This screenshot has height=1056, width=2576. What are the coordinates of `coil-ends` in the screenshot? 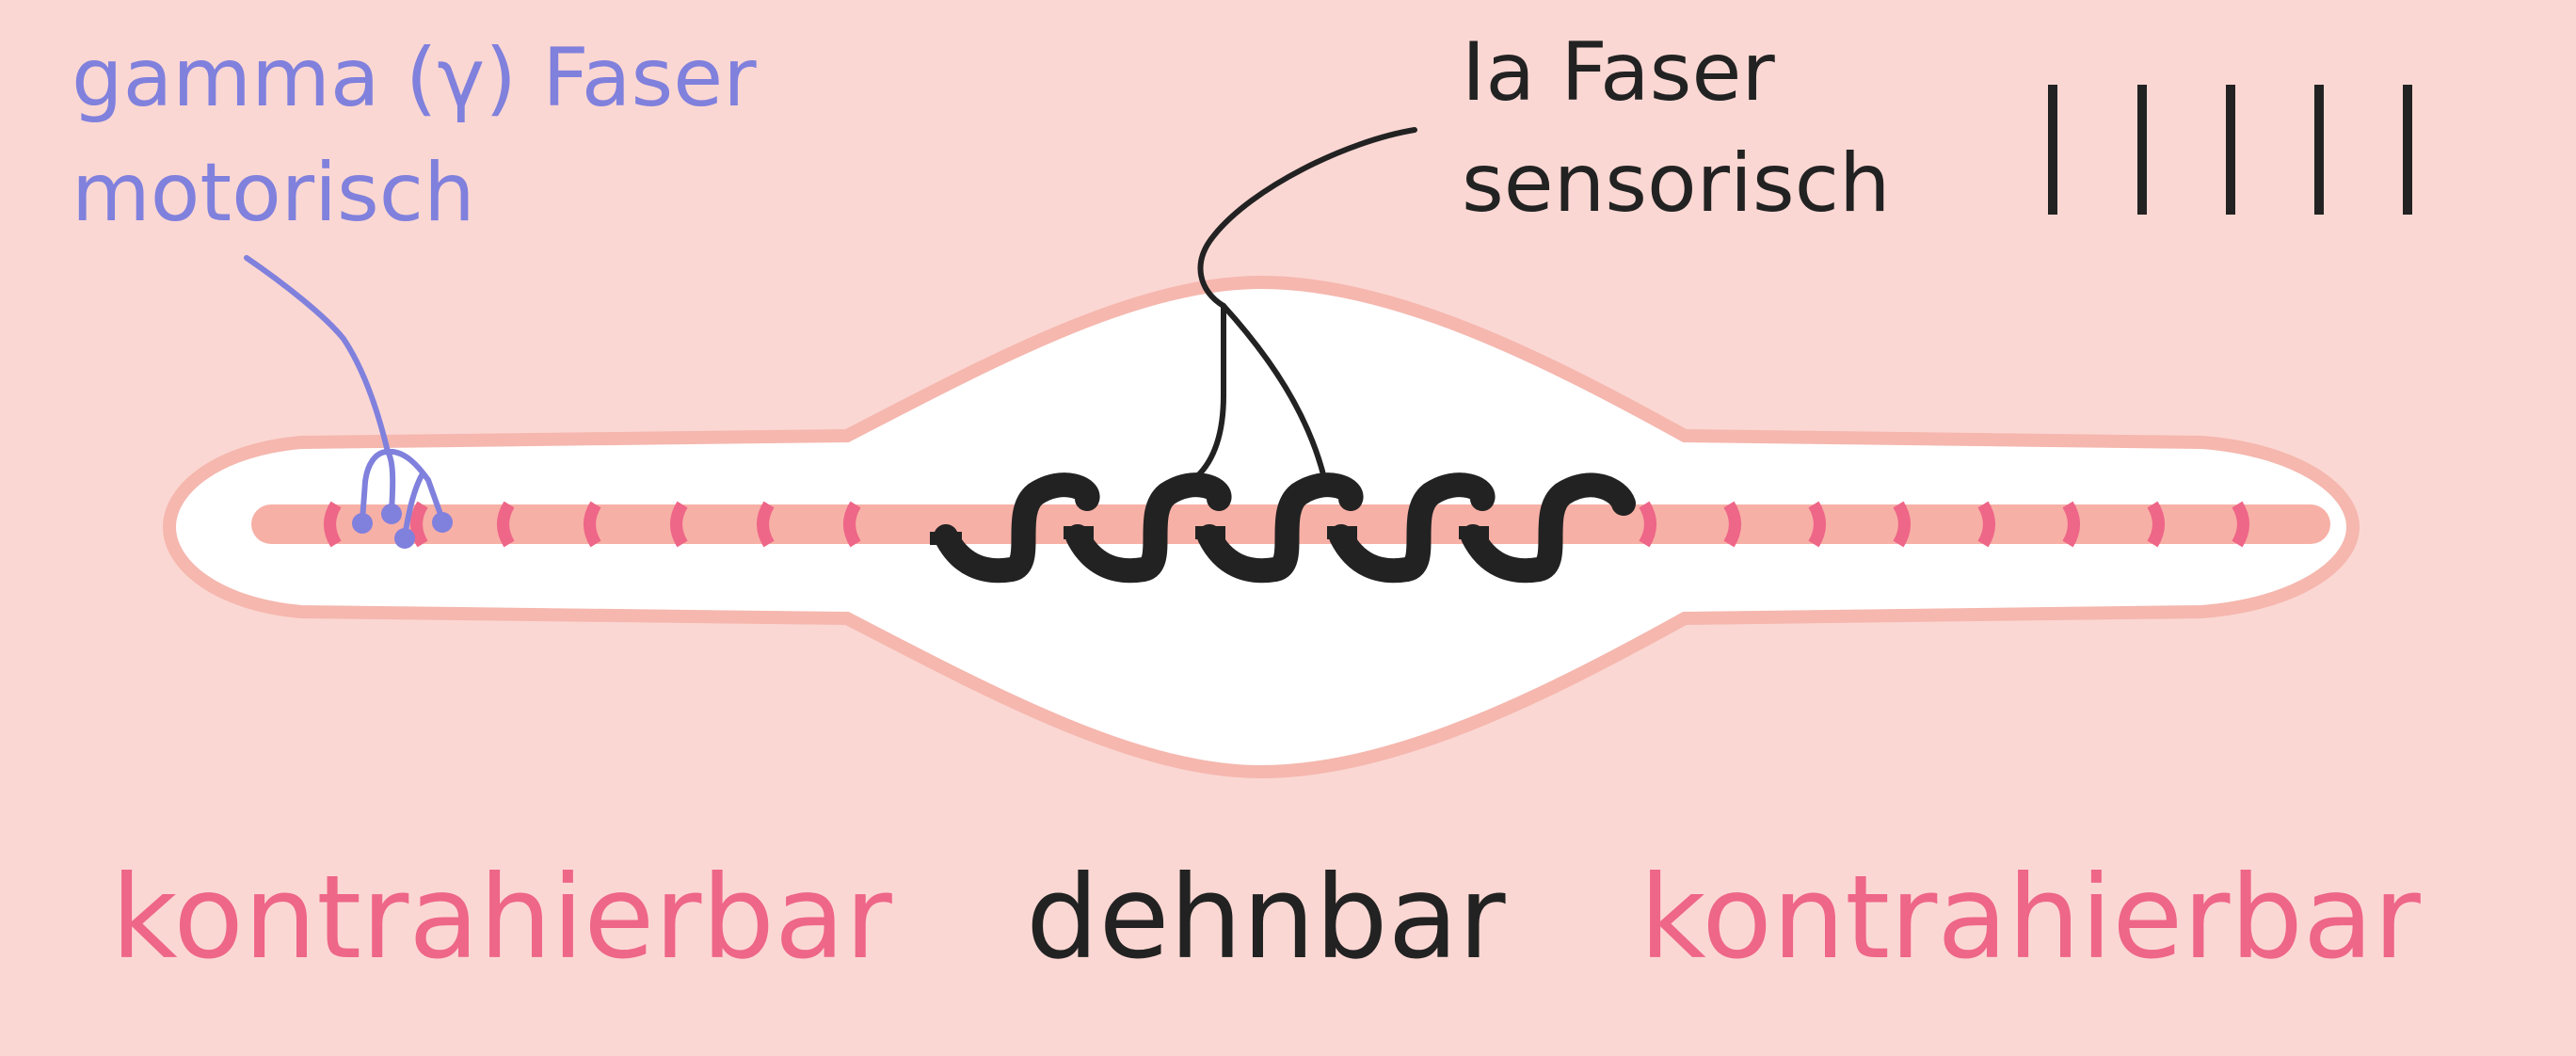 It's located at (1209, 535).